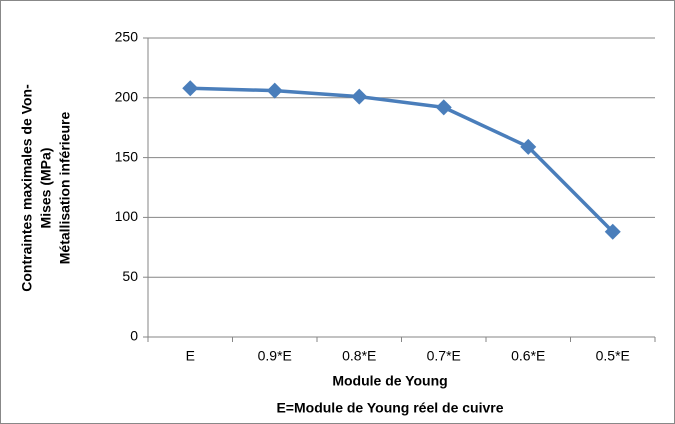  I want to click on x-tick-label: E, so click(190, 356).